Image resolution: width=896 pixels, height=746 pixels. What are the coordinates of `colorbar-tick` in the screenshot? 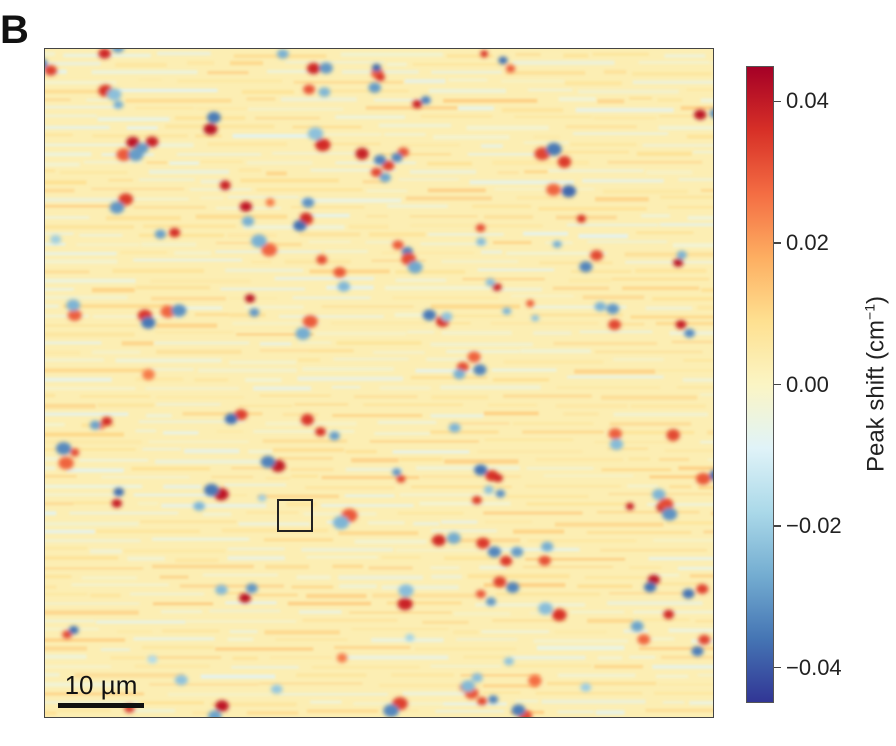 It's located at (777, 667).